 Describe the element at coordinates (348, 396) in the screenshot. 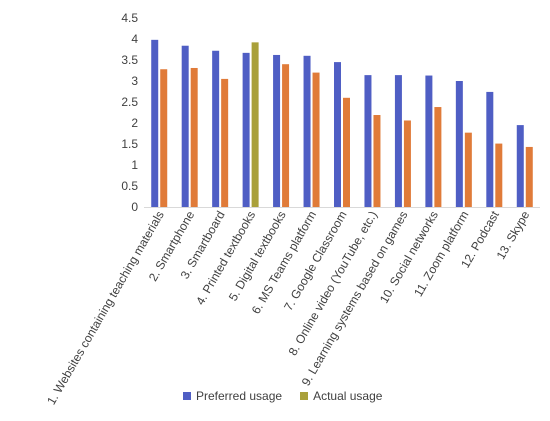

I see `legend-label-actual: Actual usage` at that location.